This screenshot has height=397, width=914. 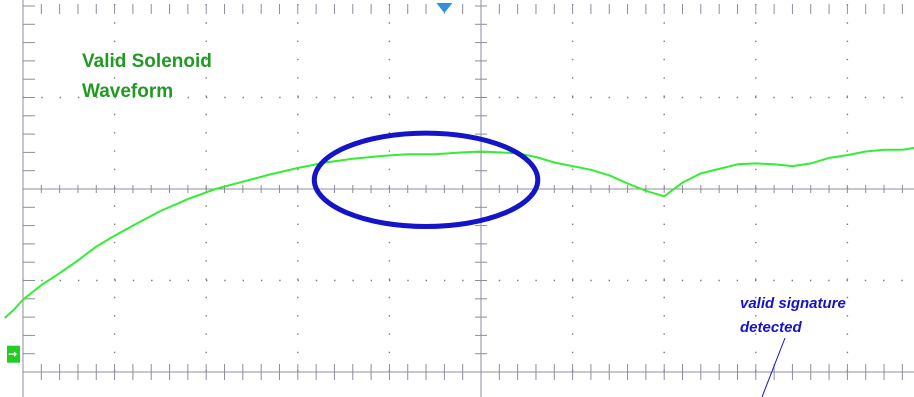 What do you see at coordinates (793, 303) in the screenshot?
I see `annotation-line-1: valid signature` at bounding box center [793, 303].